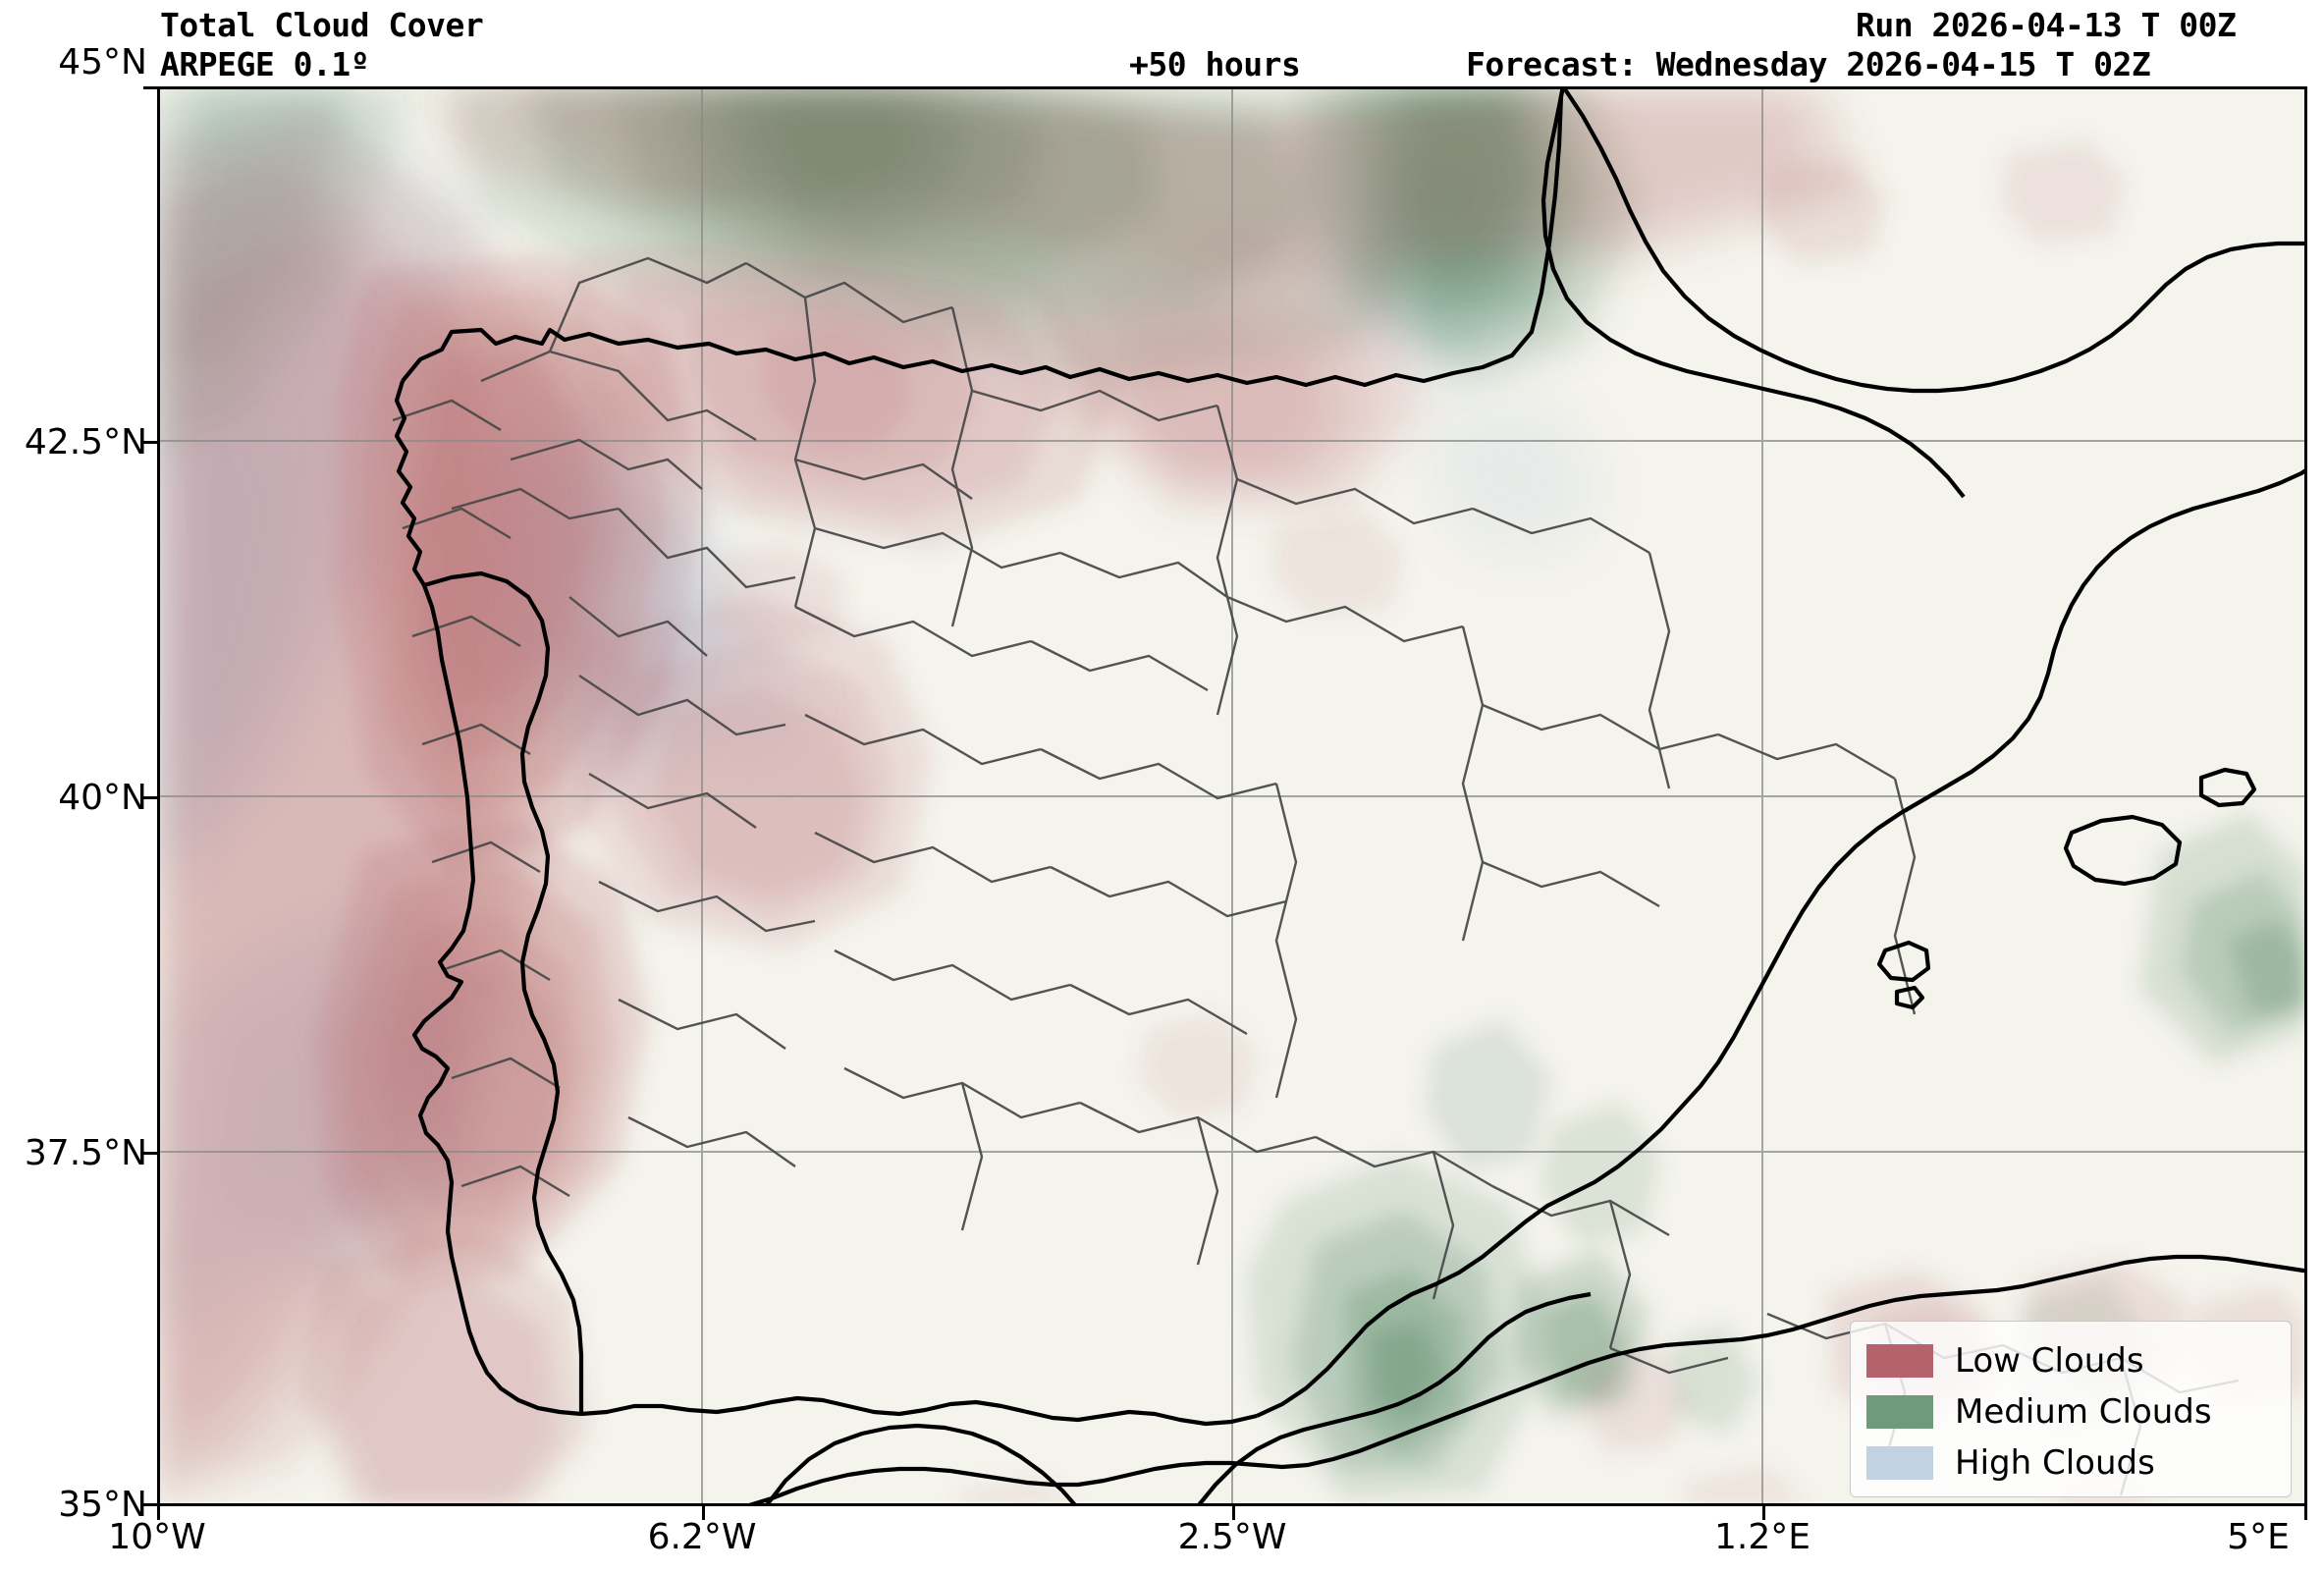  What do you see at coordinates (102, 798) in the screenshot?
I see `ytick-label-2: 40°N` at bounding box center [102, 798].